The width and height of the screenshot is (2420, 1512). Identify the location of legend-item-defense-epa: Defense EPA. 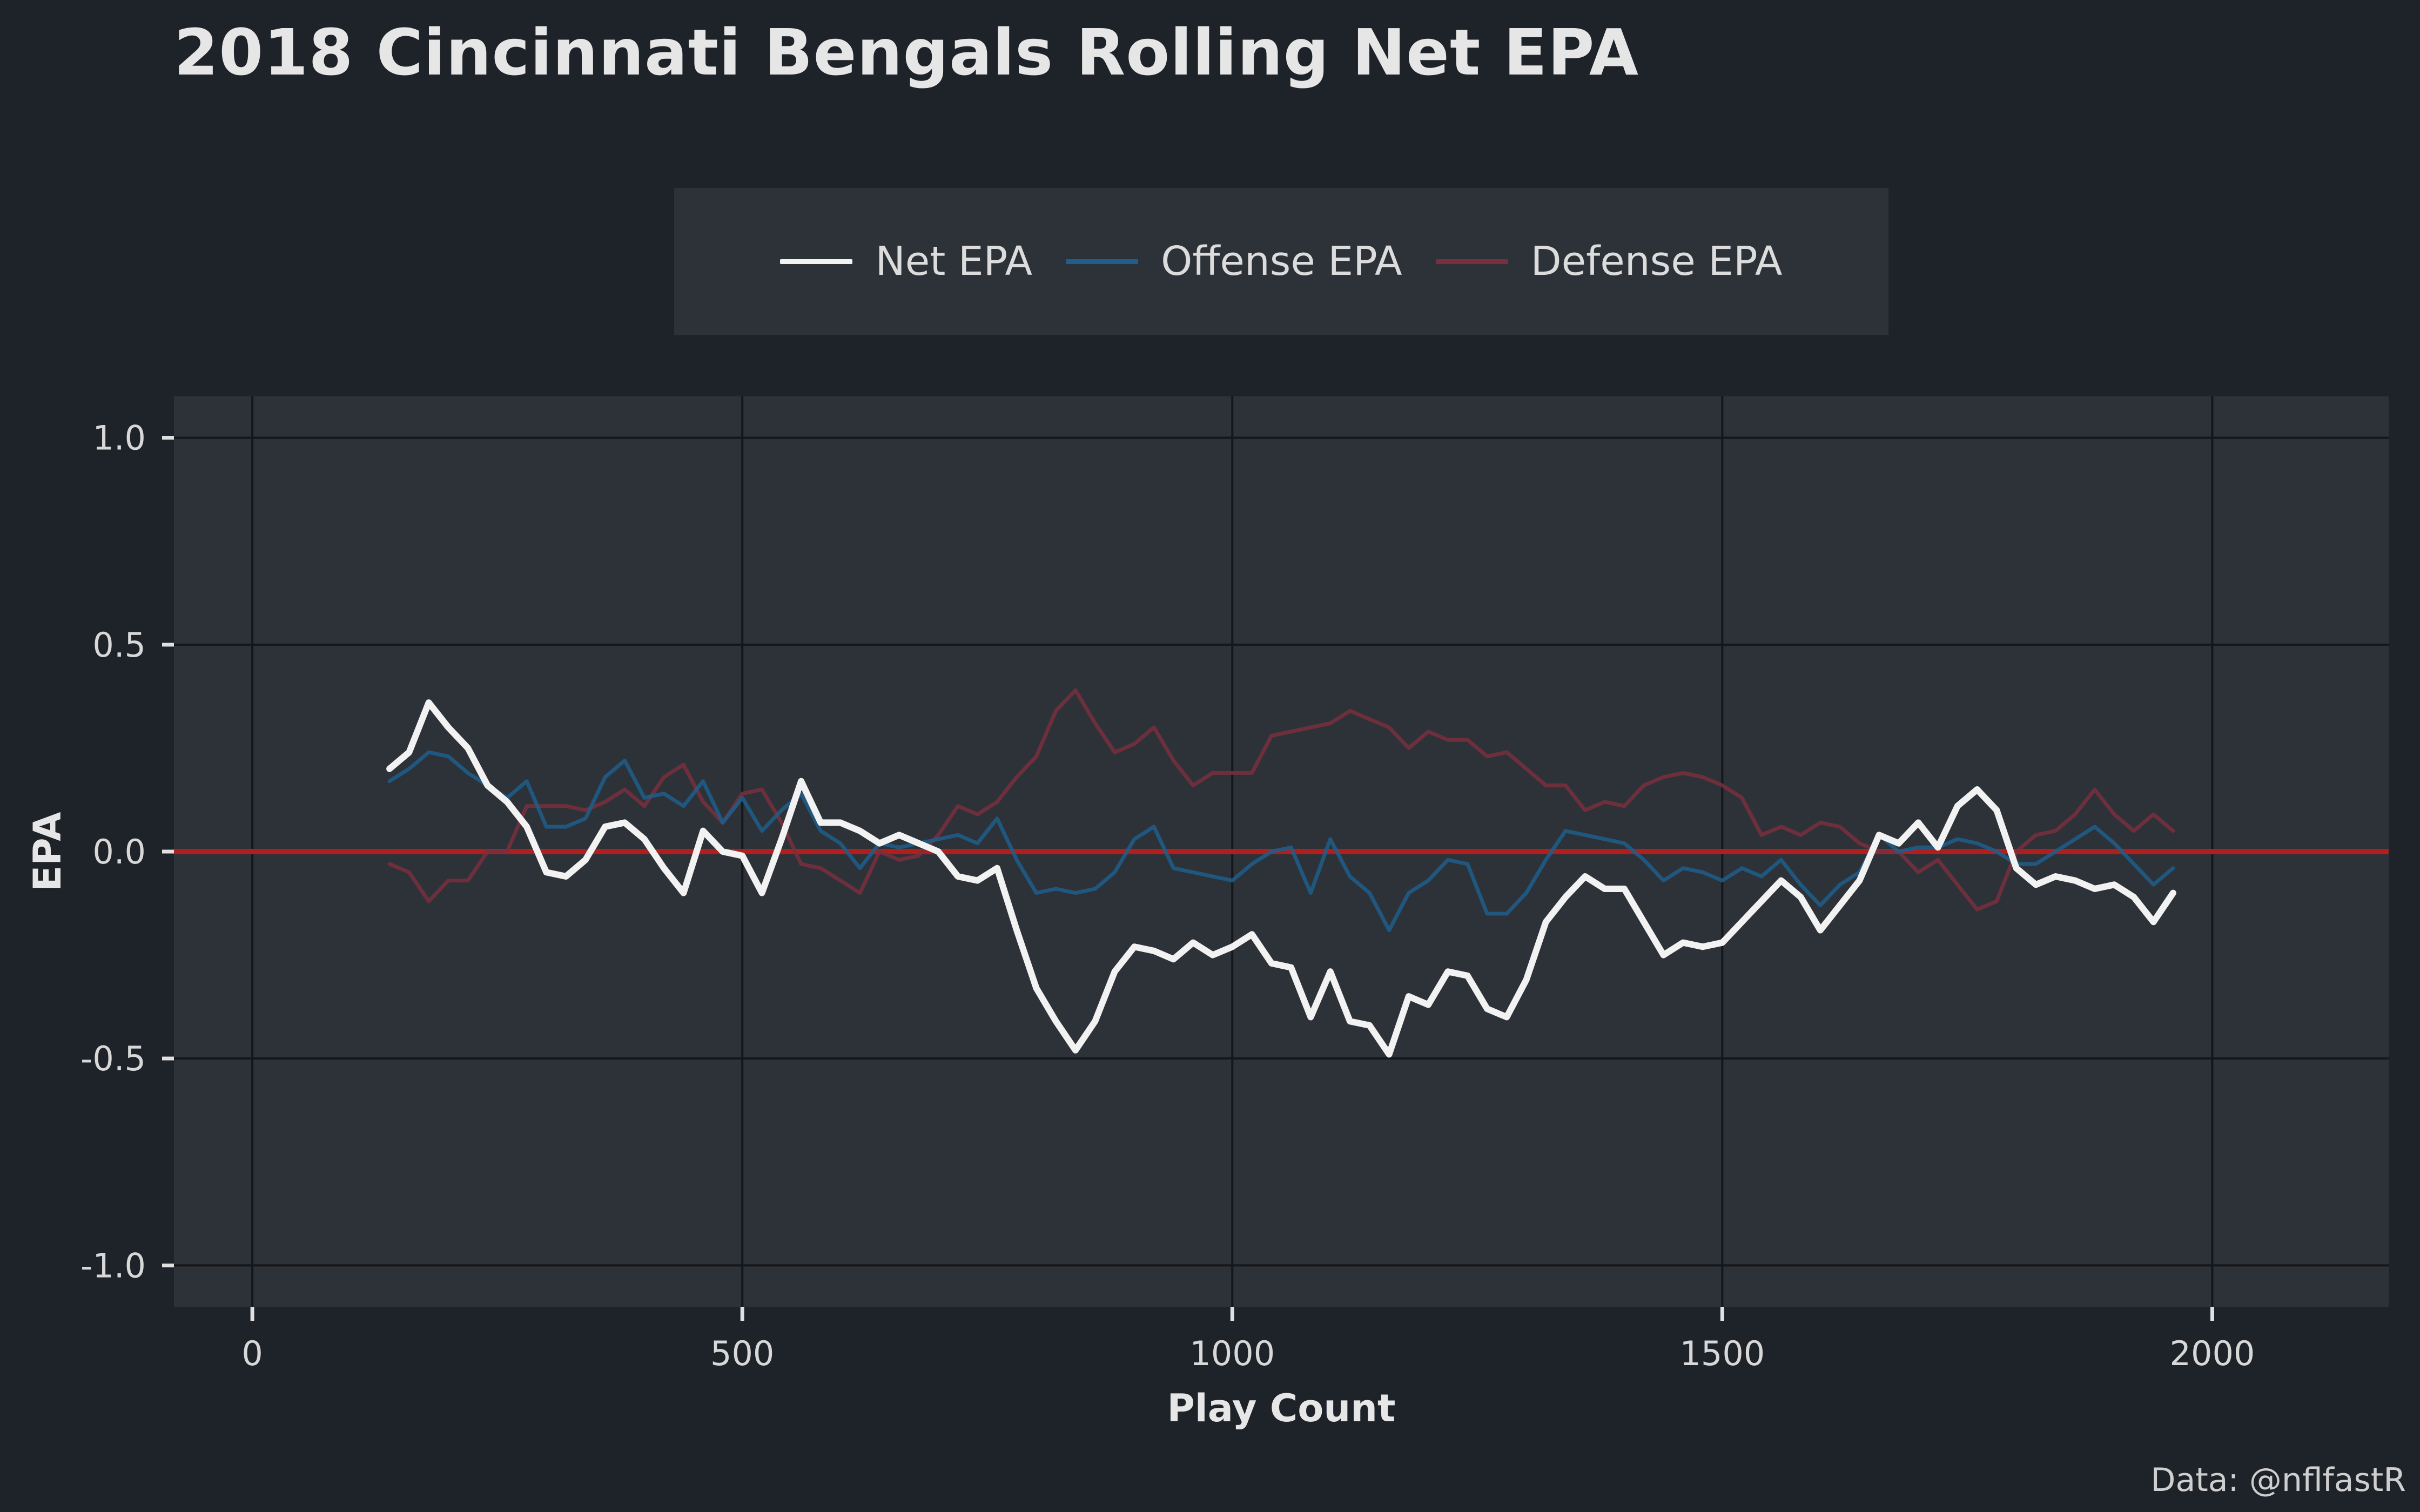
(1609, 261).